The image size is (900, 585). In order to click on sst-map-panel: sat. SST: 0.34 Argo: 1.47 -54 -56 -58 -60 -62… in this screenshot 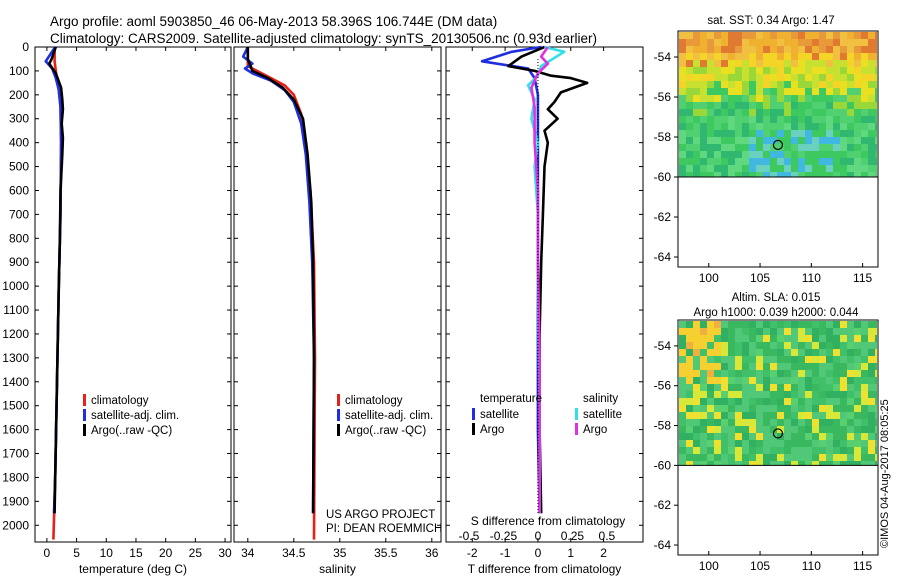, I will do `click(766, 150)`.